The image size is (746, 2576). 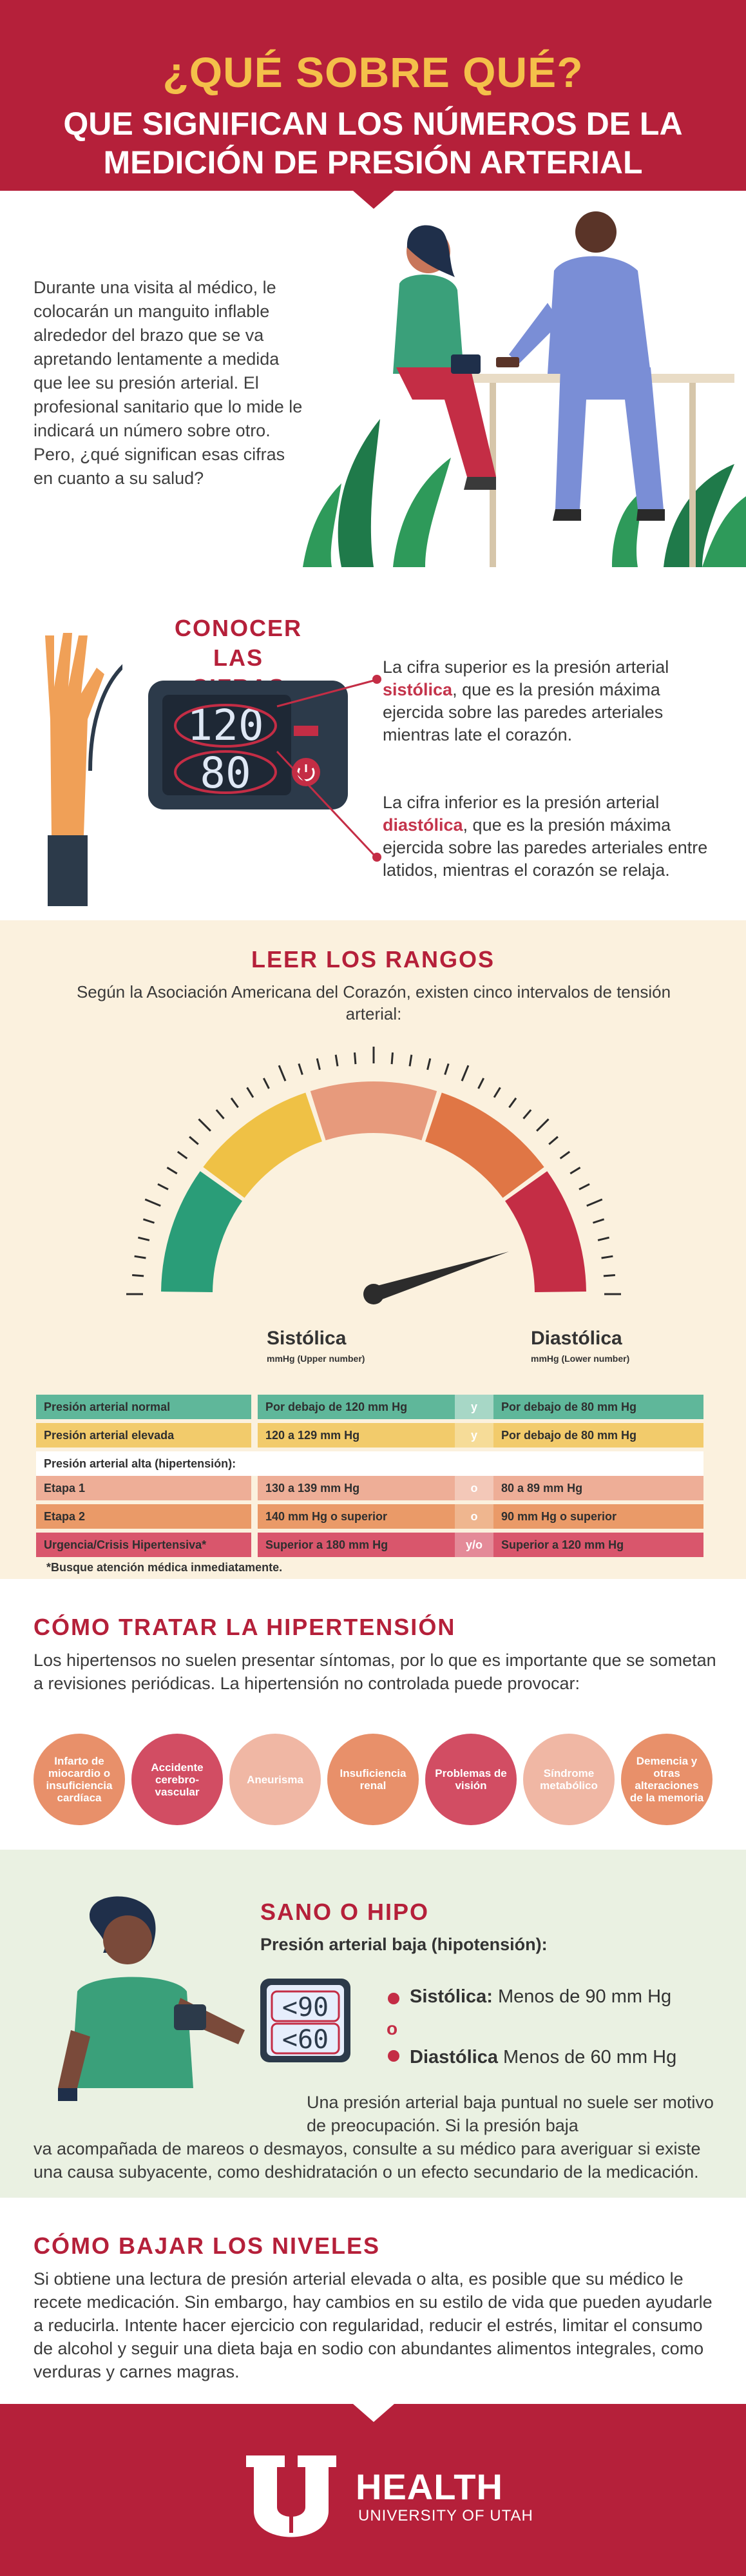 What do you see at coordinates (143, 1488) in the screenshot?
I see `range-label: Etapa 1` at bounding box center [143, 1488].